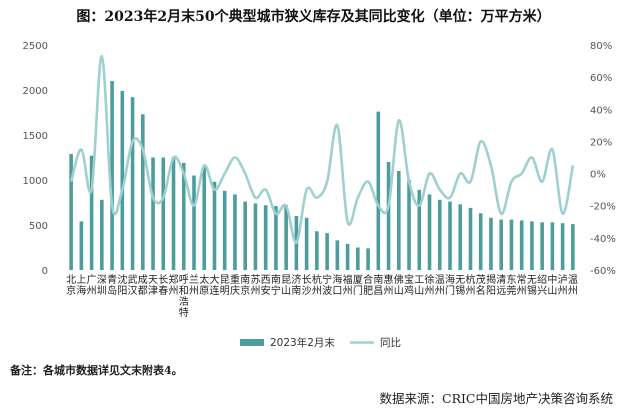 This screenshot has width=627, height=411. Describe the element at coordinates (348, 285) in the screenshot. I see `category-label: 福州` at that location.